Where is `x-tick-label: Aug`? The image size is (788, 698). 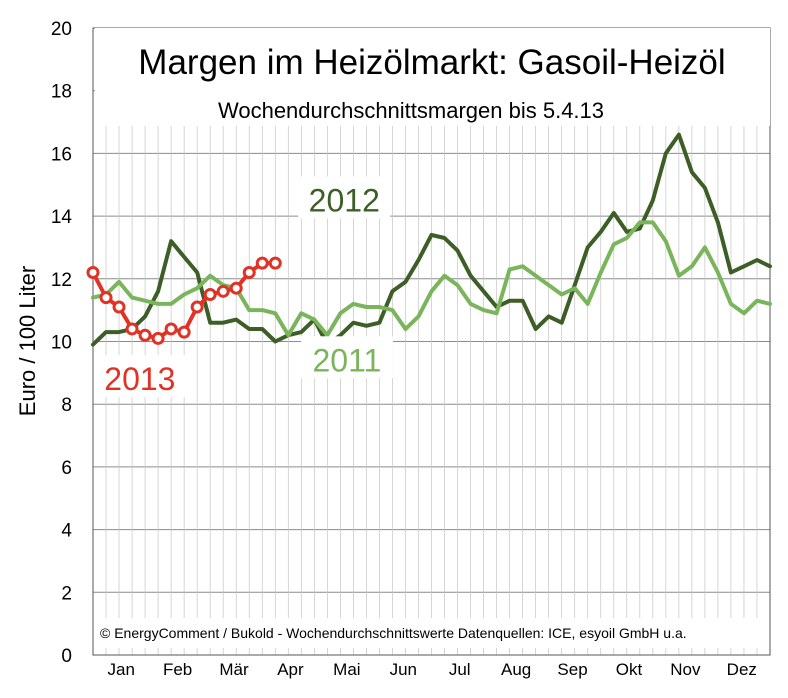 x-tick-label: Aug is located at coordinates (516, 669).